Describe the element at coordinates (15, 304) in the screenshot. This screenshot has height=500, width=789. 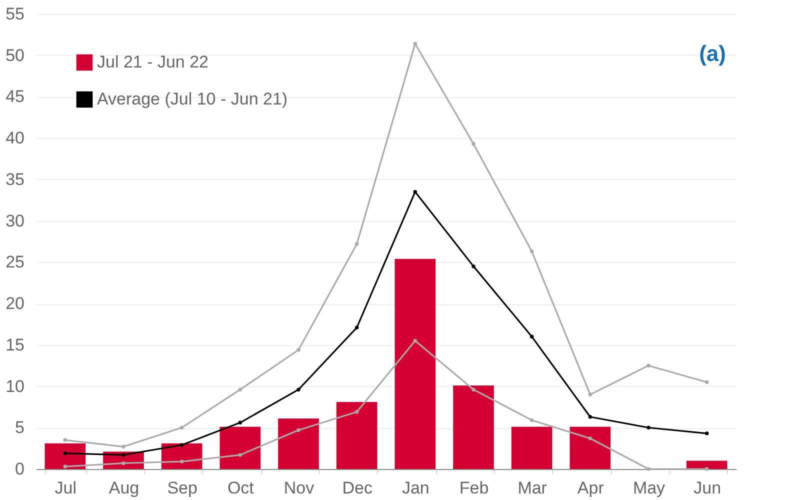
I see `y-tick-label: 20` at that location.